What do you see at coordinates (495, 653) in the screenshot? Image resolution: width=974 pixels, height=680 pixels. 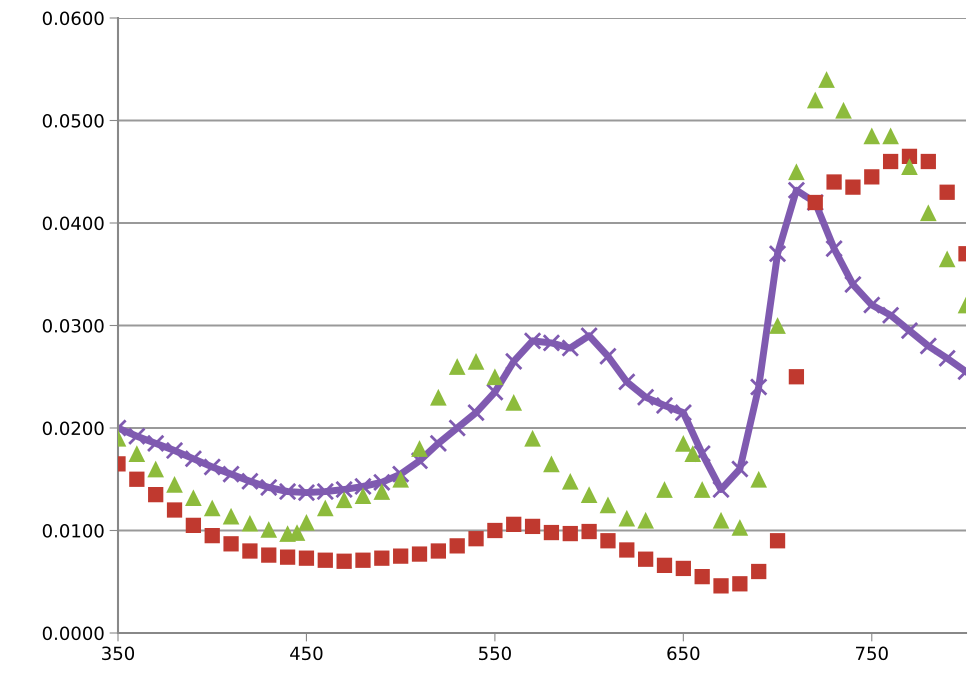 I see `x-tick-label: 550` at bounding box center [495, 653].